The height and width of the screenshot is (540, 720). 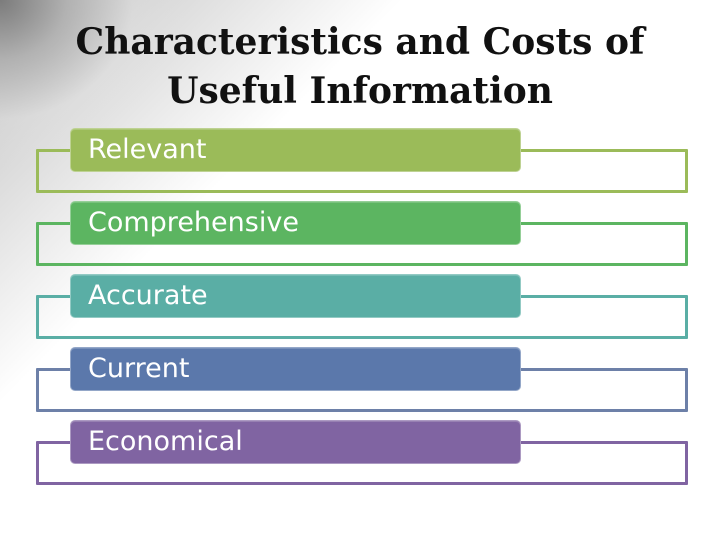 I want to click on item-current: Current, so click(x=360, y=379).